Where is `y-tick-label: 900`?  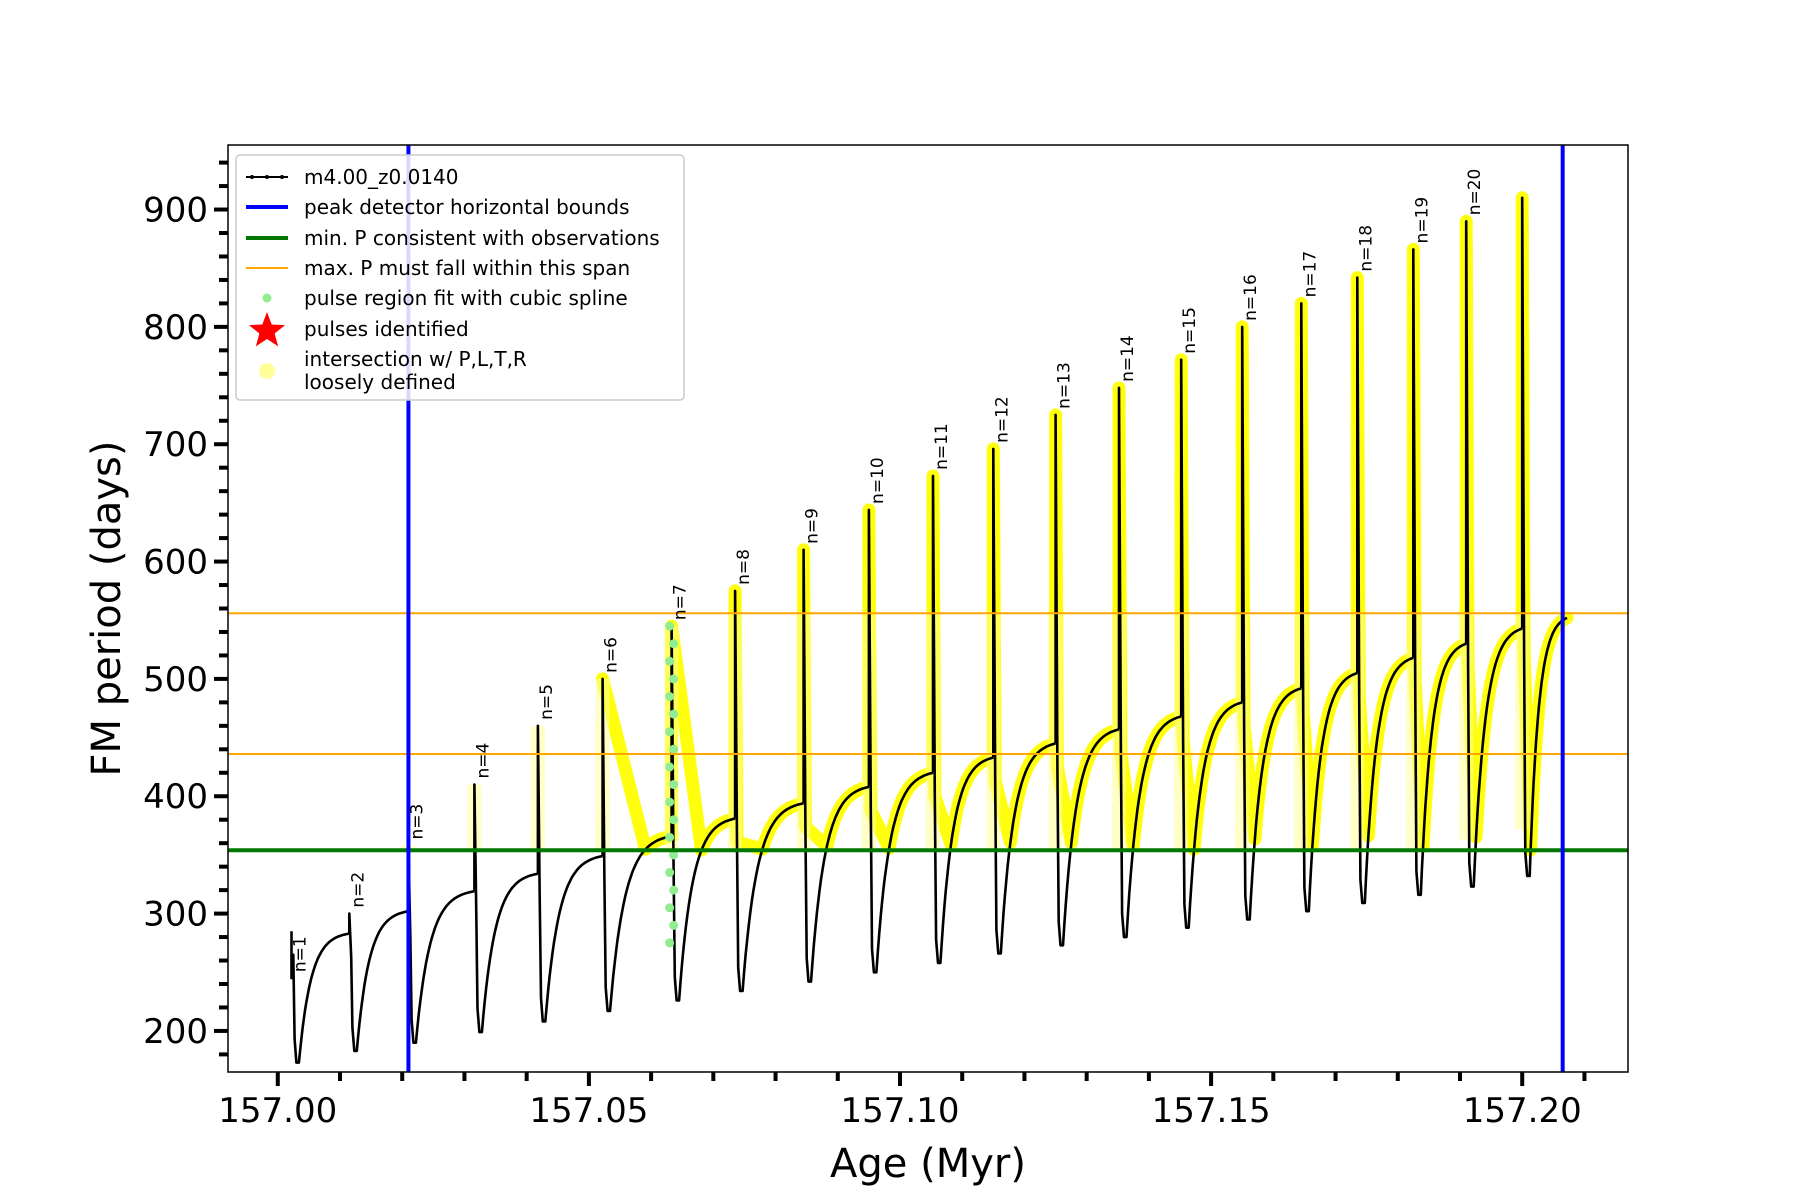
y-tick-label: 900 is located at coordinates (175, 211).